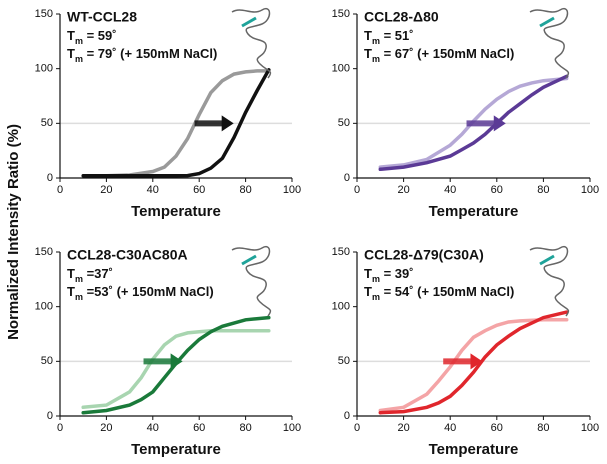 Image resolution: width=607 pixels, height=464 pixels. Describe the element at coordinates (98, 273) in the screenshot. I see `annotation-rest: =37˚` at that location.